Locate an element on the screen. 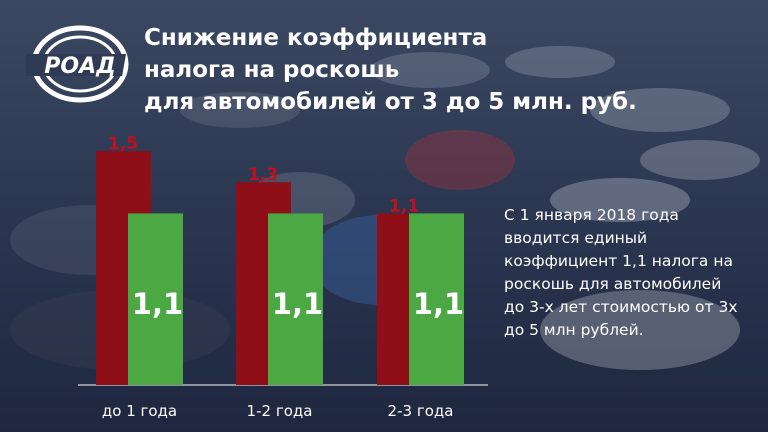  title-line-3: для автомобилей от 3 до 5 млн. руб. is located at coordinates (390, 102).